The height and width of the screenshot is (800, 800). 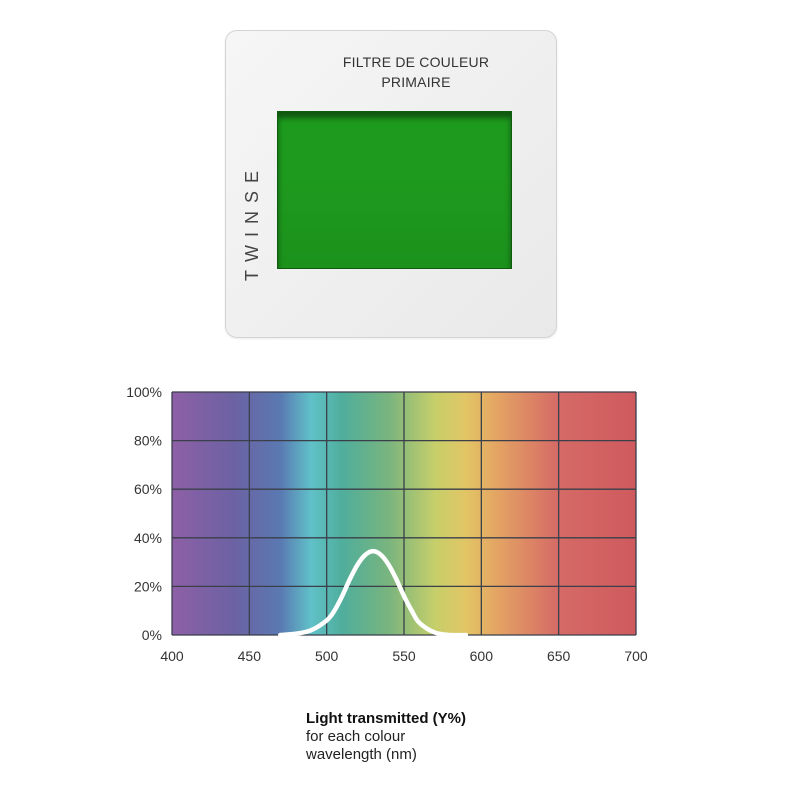 What do you see at coordinates (356, 736) in the screenshot?
I see `caption-line2: for each colour` at bounding box center [356, 736].